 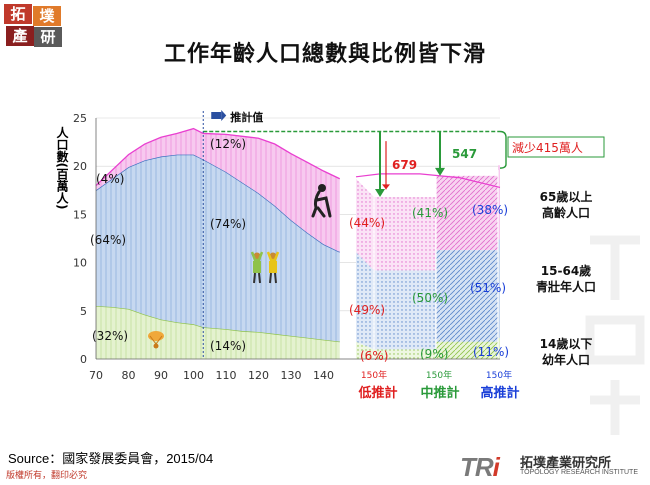 I want to click on variant-high: 高推計, so click(x=499, y=393).